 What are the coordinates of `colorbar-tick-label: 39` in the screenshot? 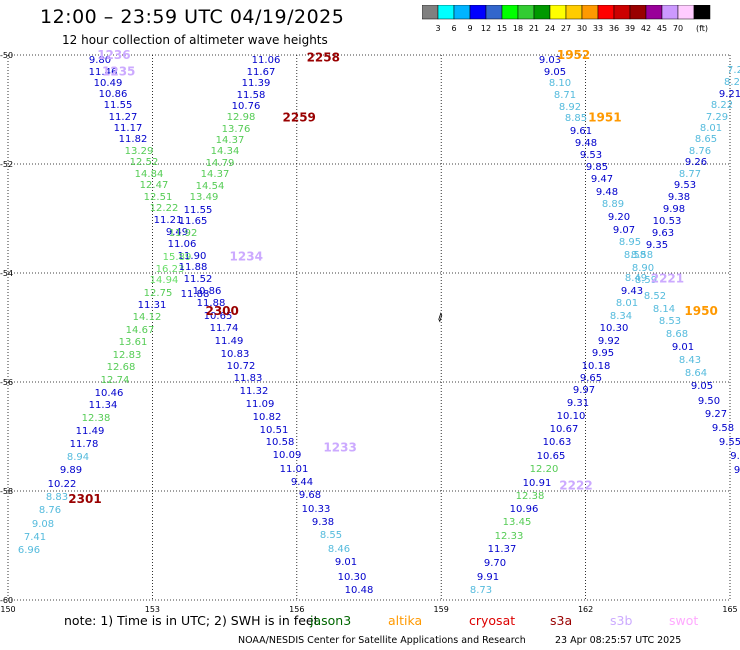 It's located at (630, 28).